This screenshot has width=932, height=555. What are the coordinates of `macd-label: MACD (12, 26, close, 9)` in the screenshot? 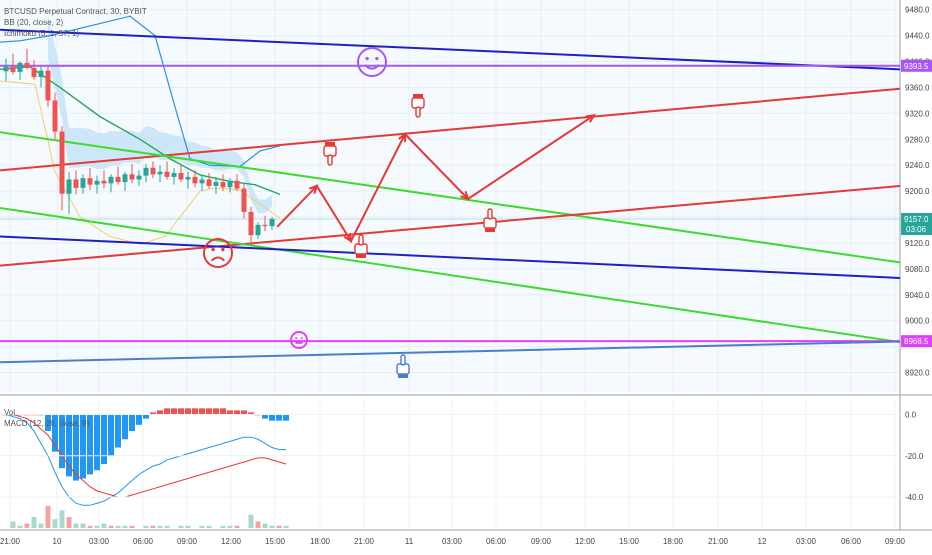 It's located at (47, 423).